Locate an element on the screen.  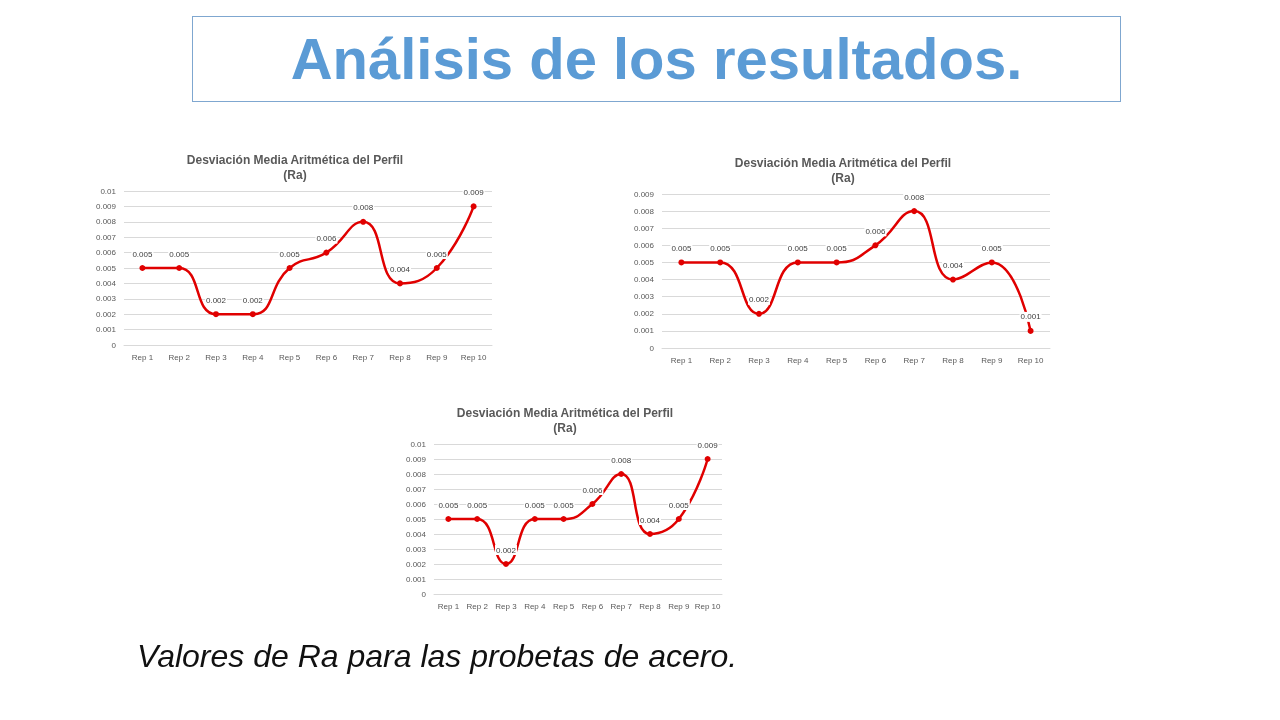
y-tick-label: 0.009 is located at coordinates (416, 459).